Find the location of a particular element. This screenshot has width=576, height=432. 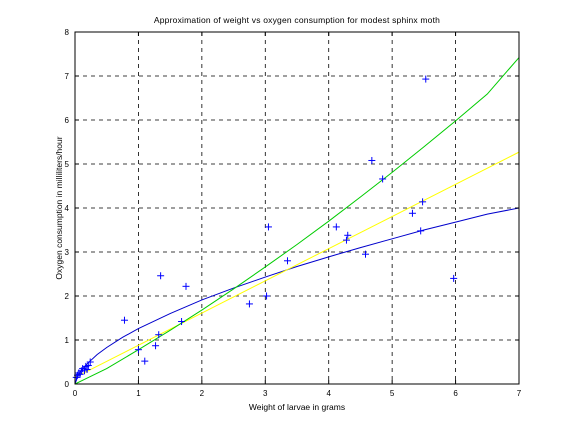

y-tick-label: 2 is located at coordinates (67, 296).